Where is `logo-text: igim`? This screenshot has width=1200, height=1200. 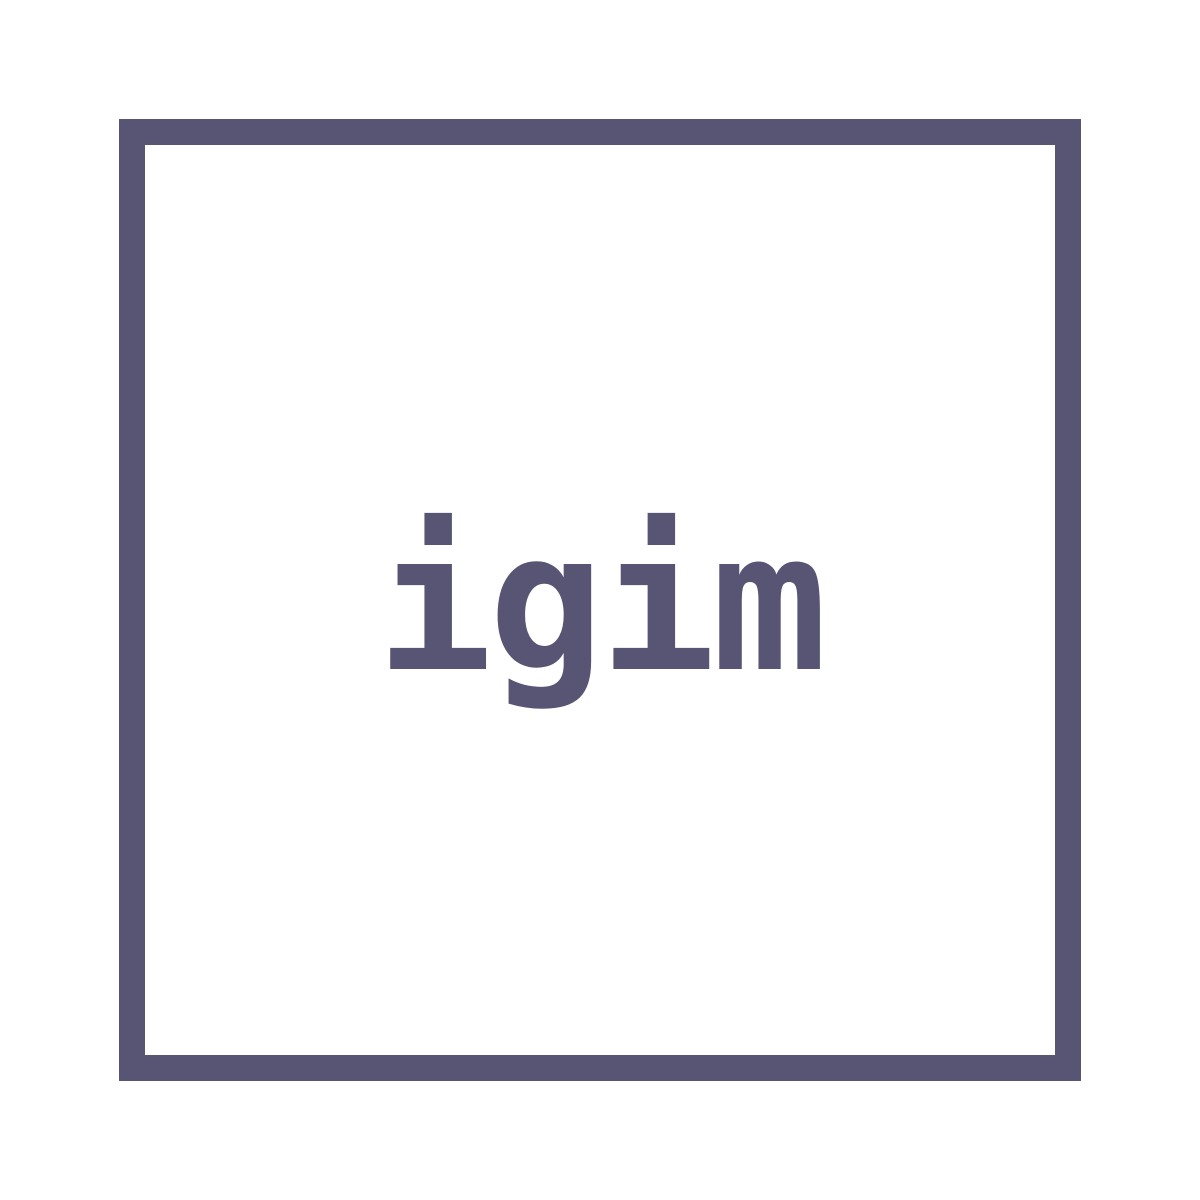 logo-text: igim is located at coordinates (601, 603).